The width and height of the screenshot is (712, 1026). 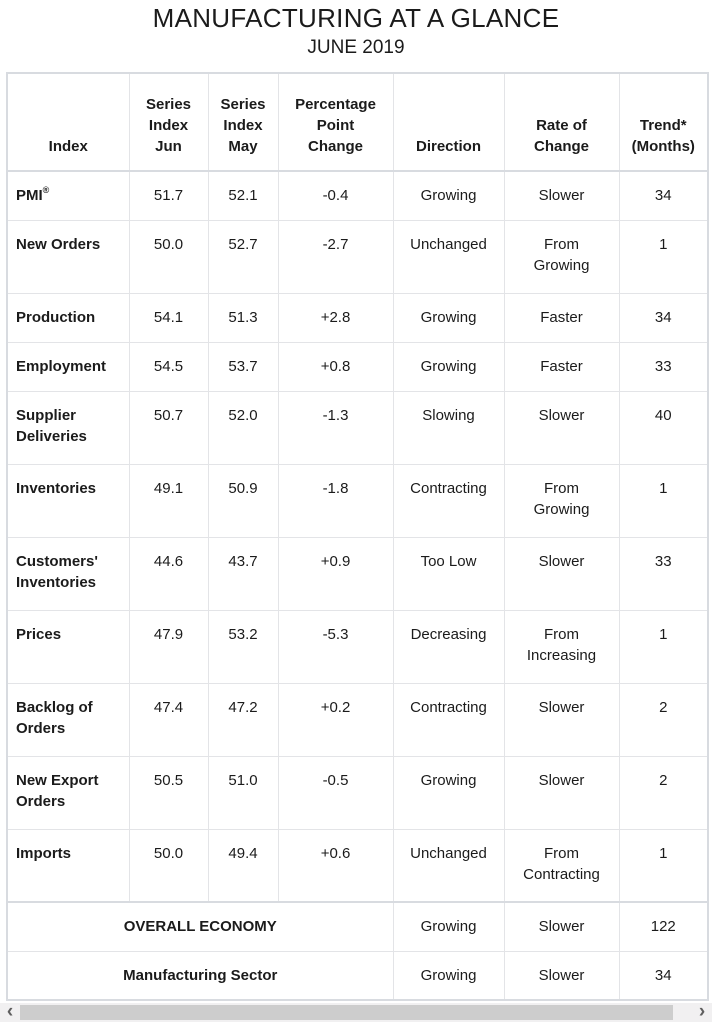 I want to click on header-series-index-jun: Series Index Jun, so click(x=168, y=122).